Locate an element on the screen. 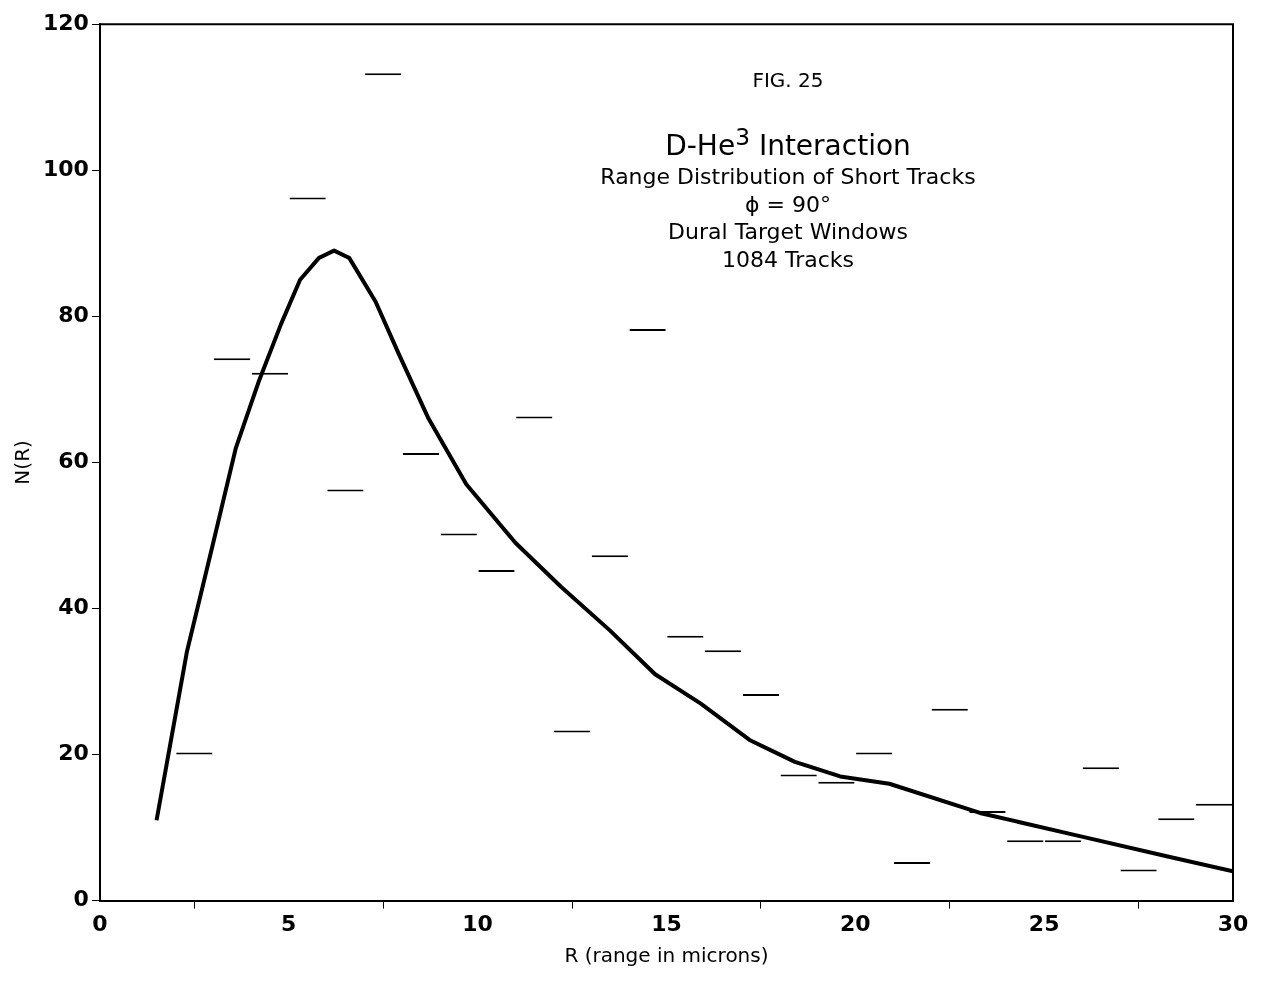  annotation: 1084 Tracks is located at coordinates (788, 259).